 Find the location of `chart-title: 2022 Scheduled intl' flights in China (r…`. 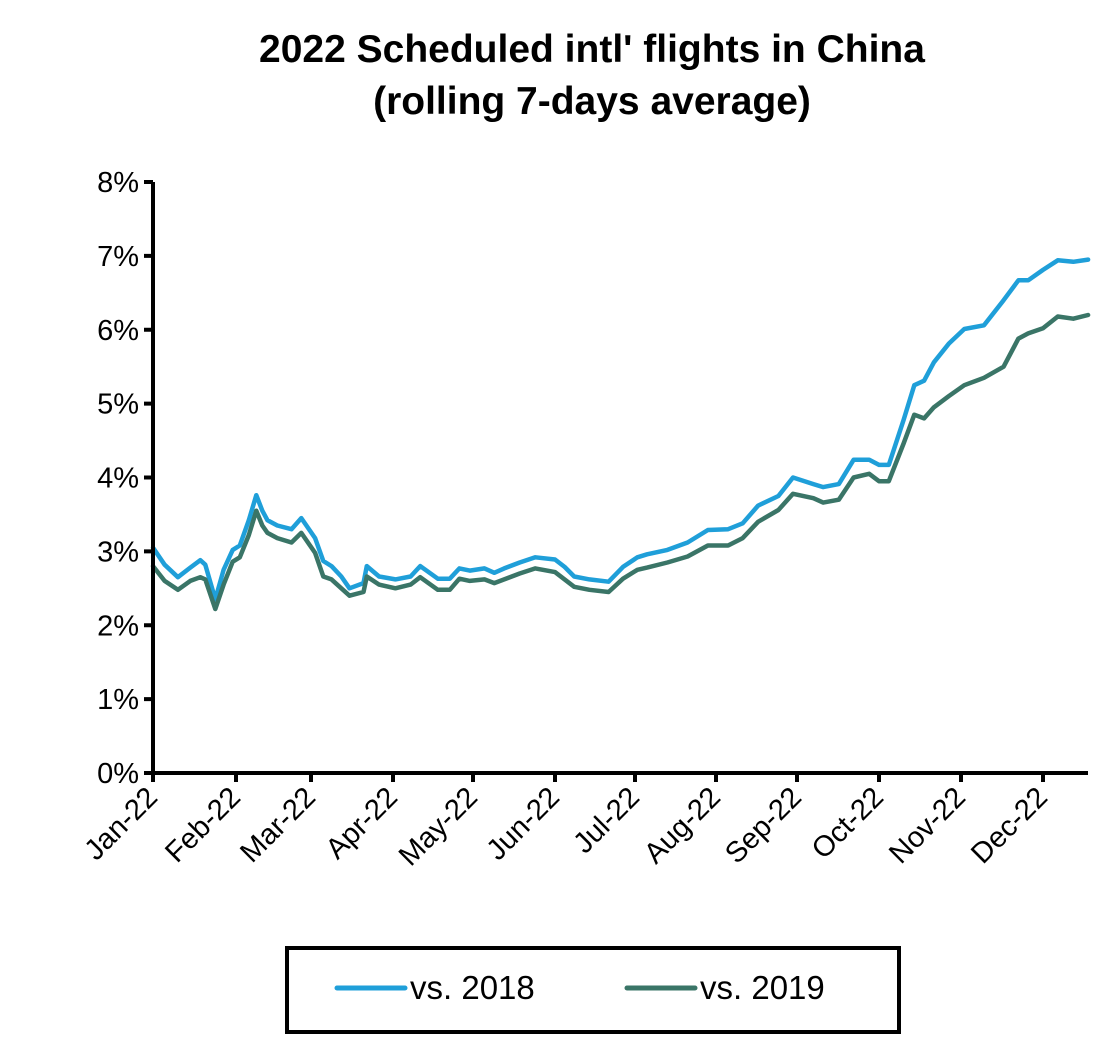

chart-title: 2022 Scheduled intl' flights in China (r… is located at coordinates (592, 75).